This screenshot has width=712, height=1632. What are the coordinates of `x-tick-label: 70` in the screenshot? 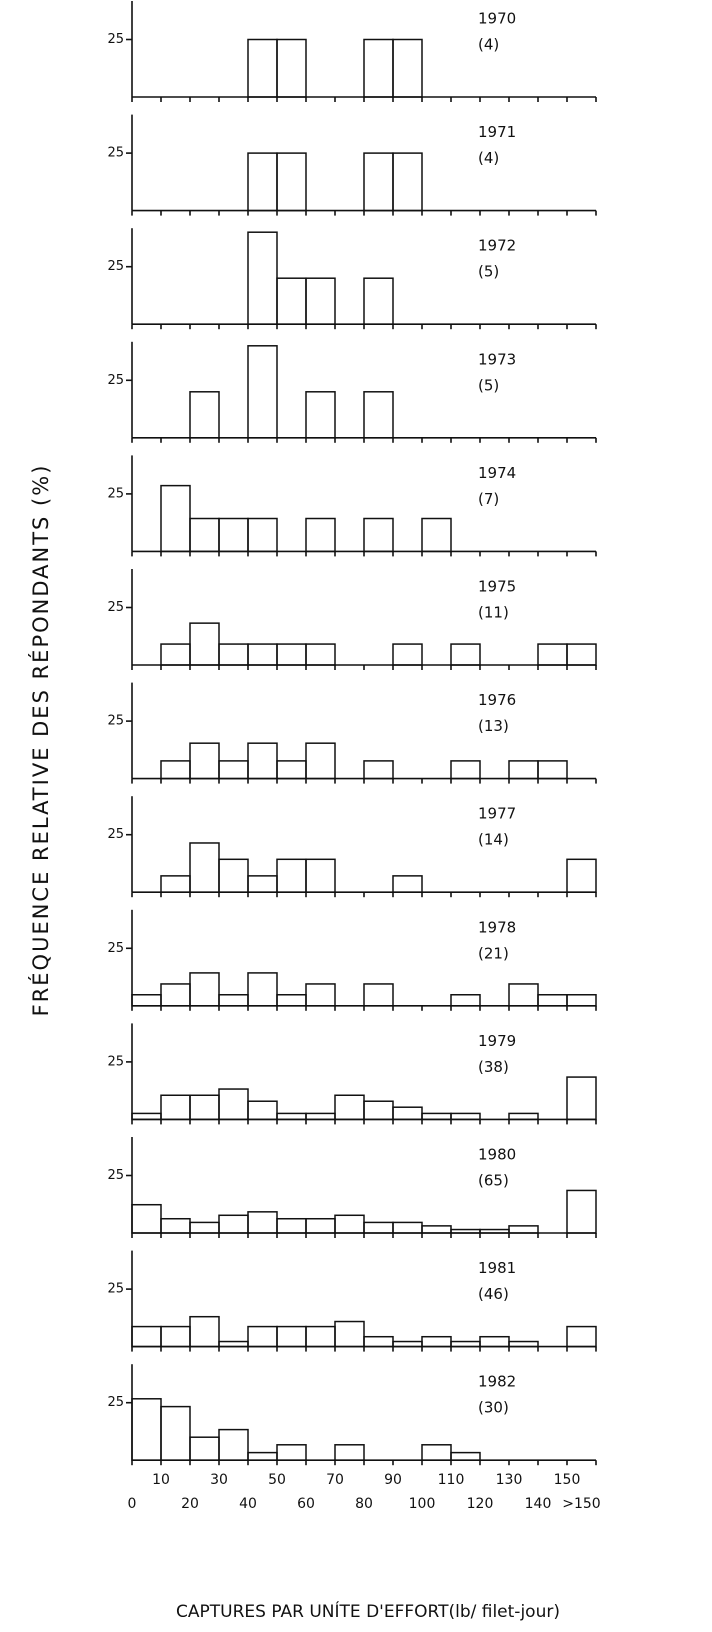 It's located at (335, 1480).